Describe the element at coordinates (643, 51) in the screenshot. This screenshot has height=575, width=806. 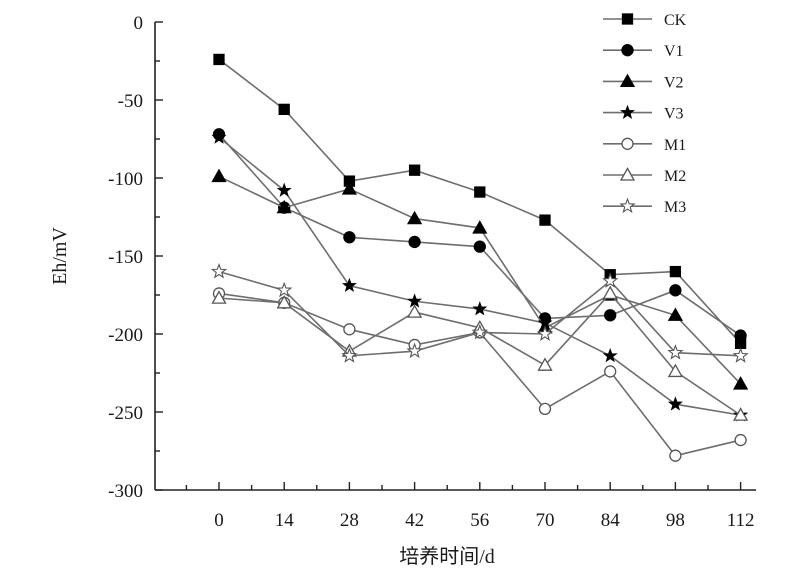
I see `legend-item-v1: V1` at that location.